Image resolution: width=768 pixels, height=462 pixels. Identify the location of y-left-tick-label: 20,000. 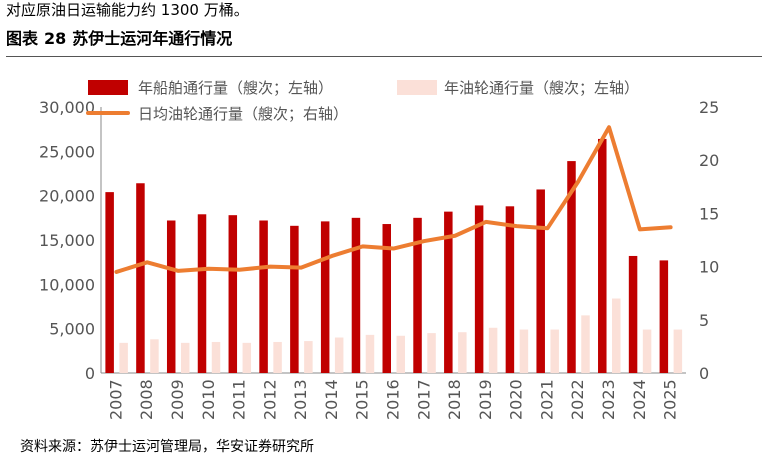
(67, 196).